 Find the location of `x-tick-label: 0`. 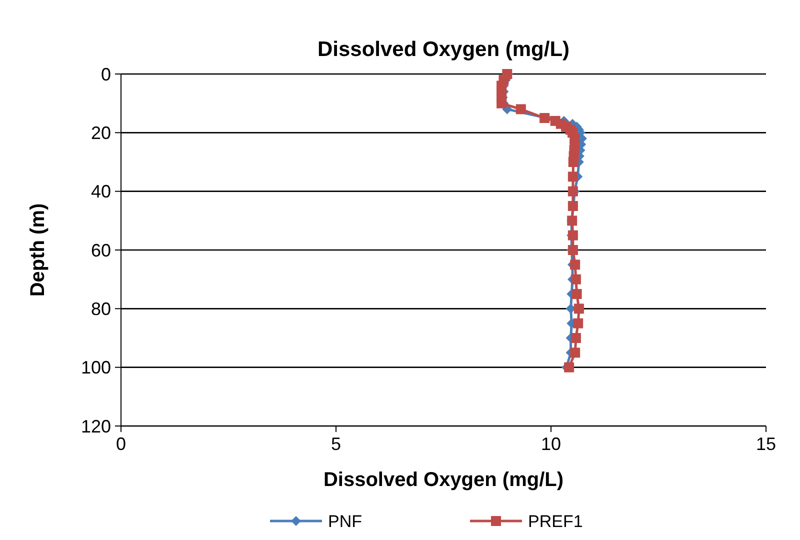

x-tick-label: 0 is located at coordinates (121, 444).